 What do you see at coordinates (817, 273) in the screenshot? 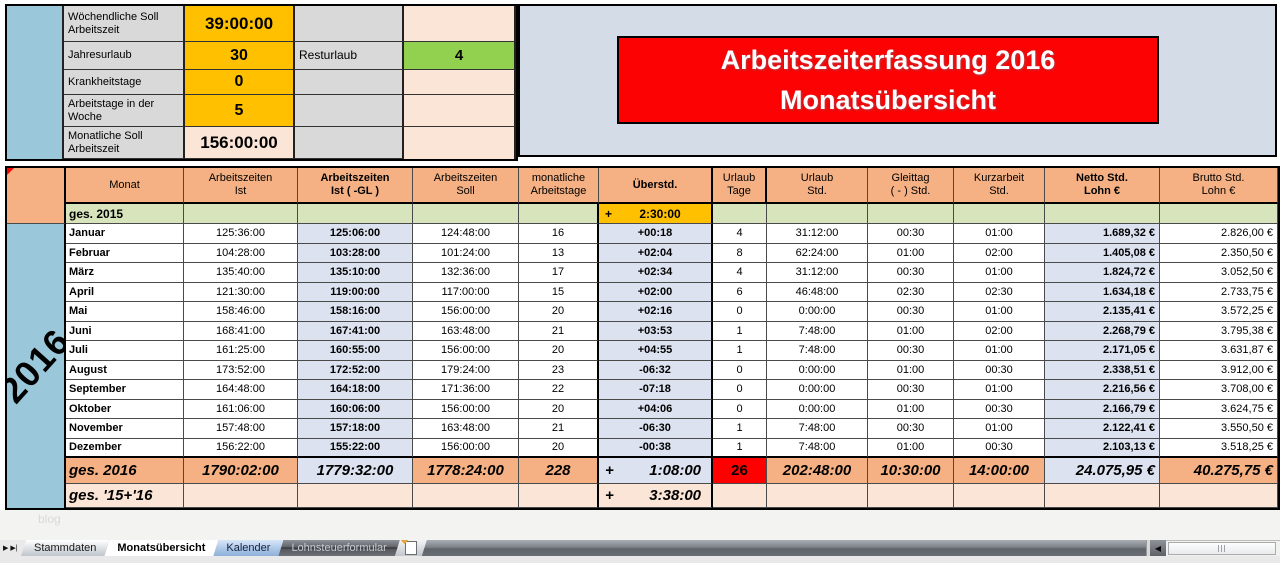
I see `cell-urlaub_std: 31:12:00` at bounding box center [817, 273].